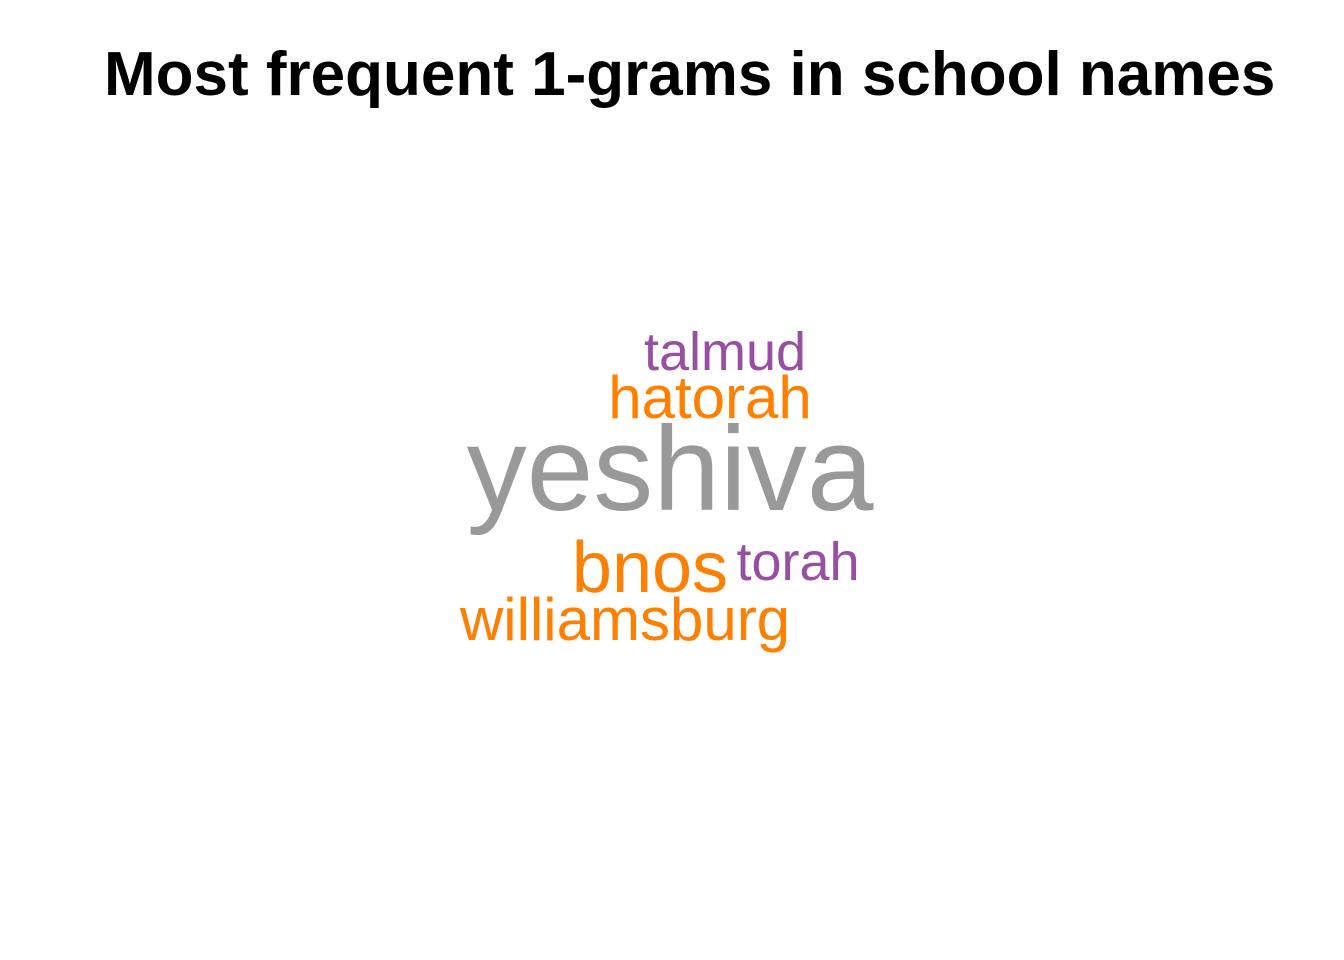 This screenshot has width=1344, height=960. I want to click on word-talmud: talmud, so click(725, 352).